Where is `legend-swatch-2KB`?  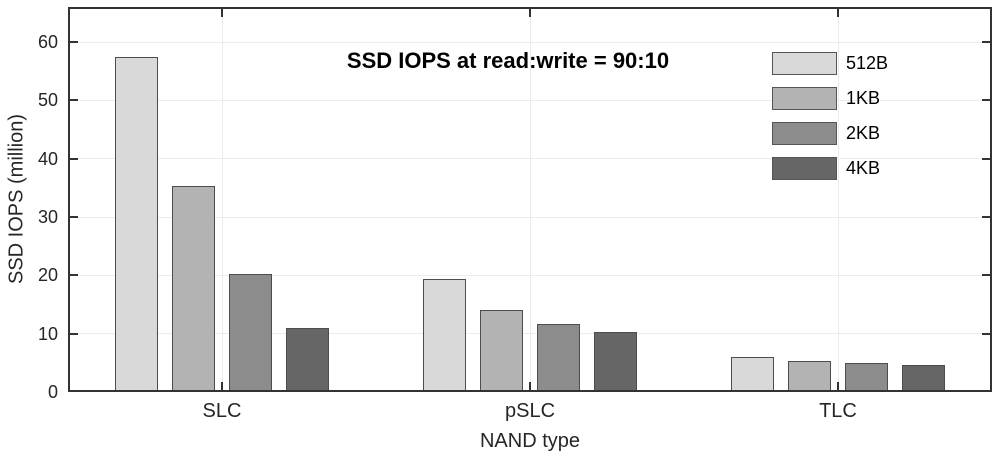
legend-swatch-2KB is located at coordinates (804, 133).